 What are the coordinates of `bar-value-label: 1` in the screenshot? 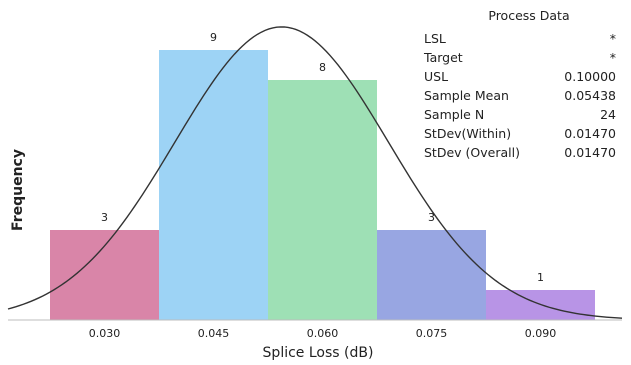 It's located at (540, 277).